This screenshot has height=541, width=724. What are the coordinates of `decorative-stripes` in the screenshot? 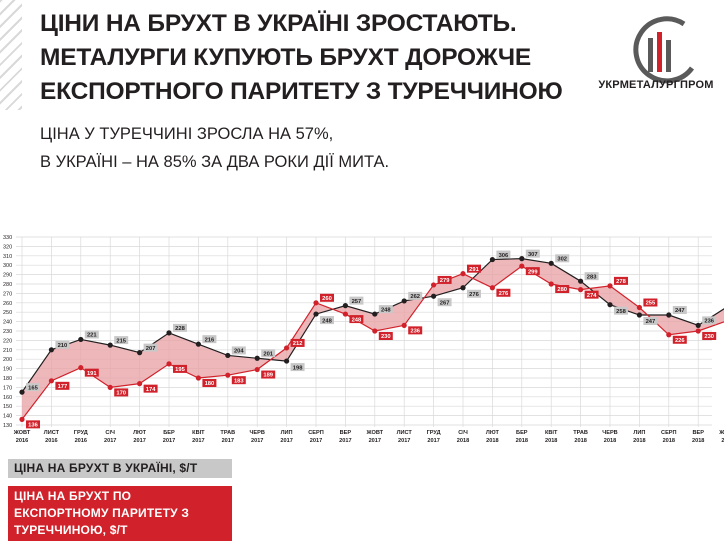 It's located at (11, 55).